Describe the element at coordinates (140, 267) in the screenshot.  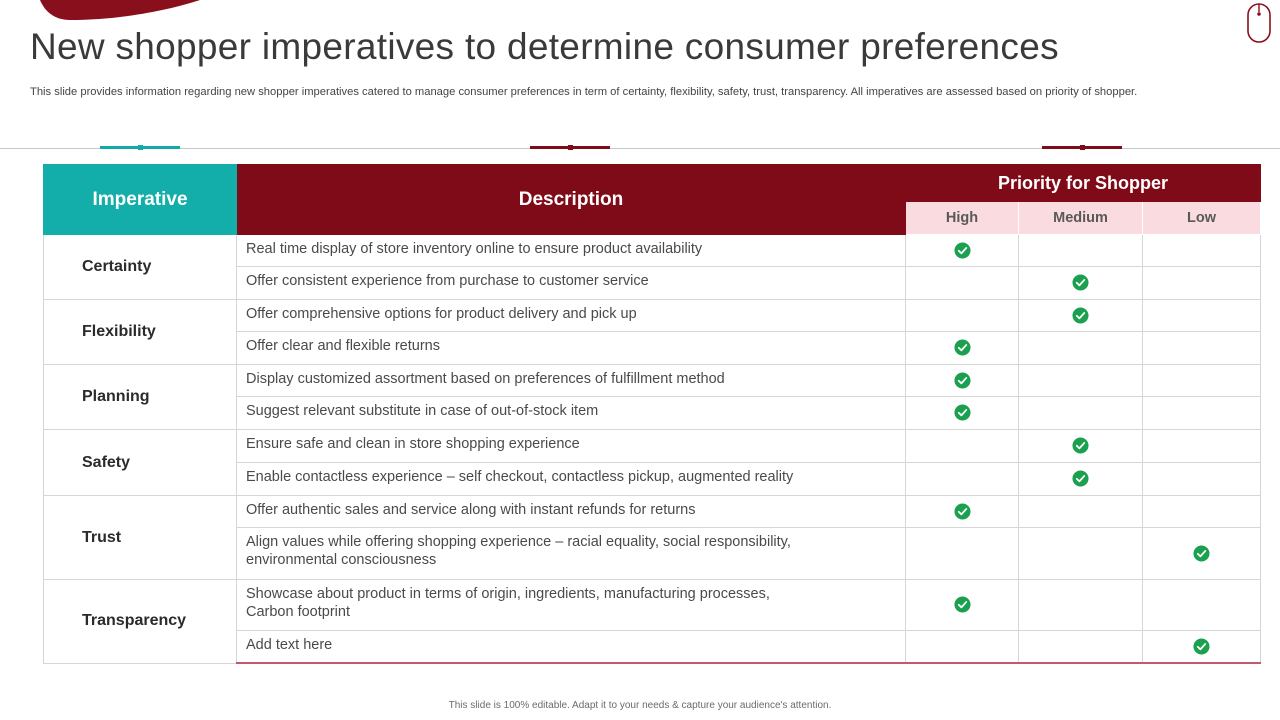
I see `imperative-name: Certainty` at that location.